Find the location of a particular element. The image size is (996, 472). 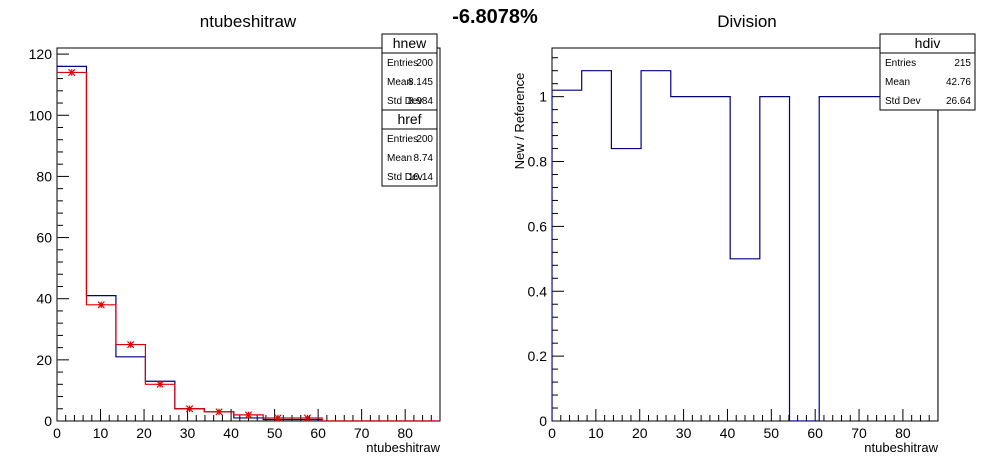

y-tick-label: 20 is located at coordinates (44, 360).